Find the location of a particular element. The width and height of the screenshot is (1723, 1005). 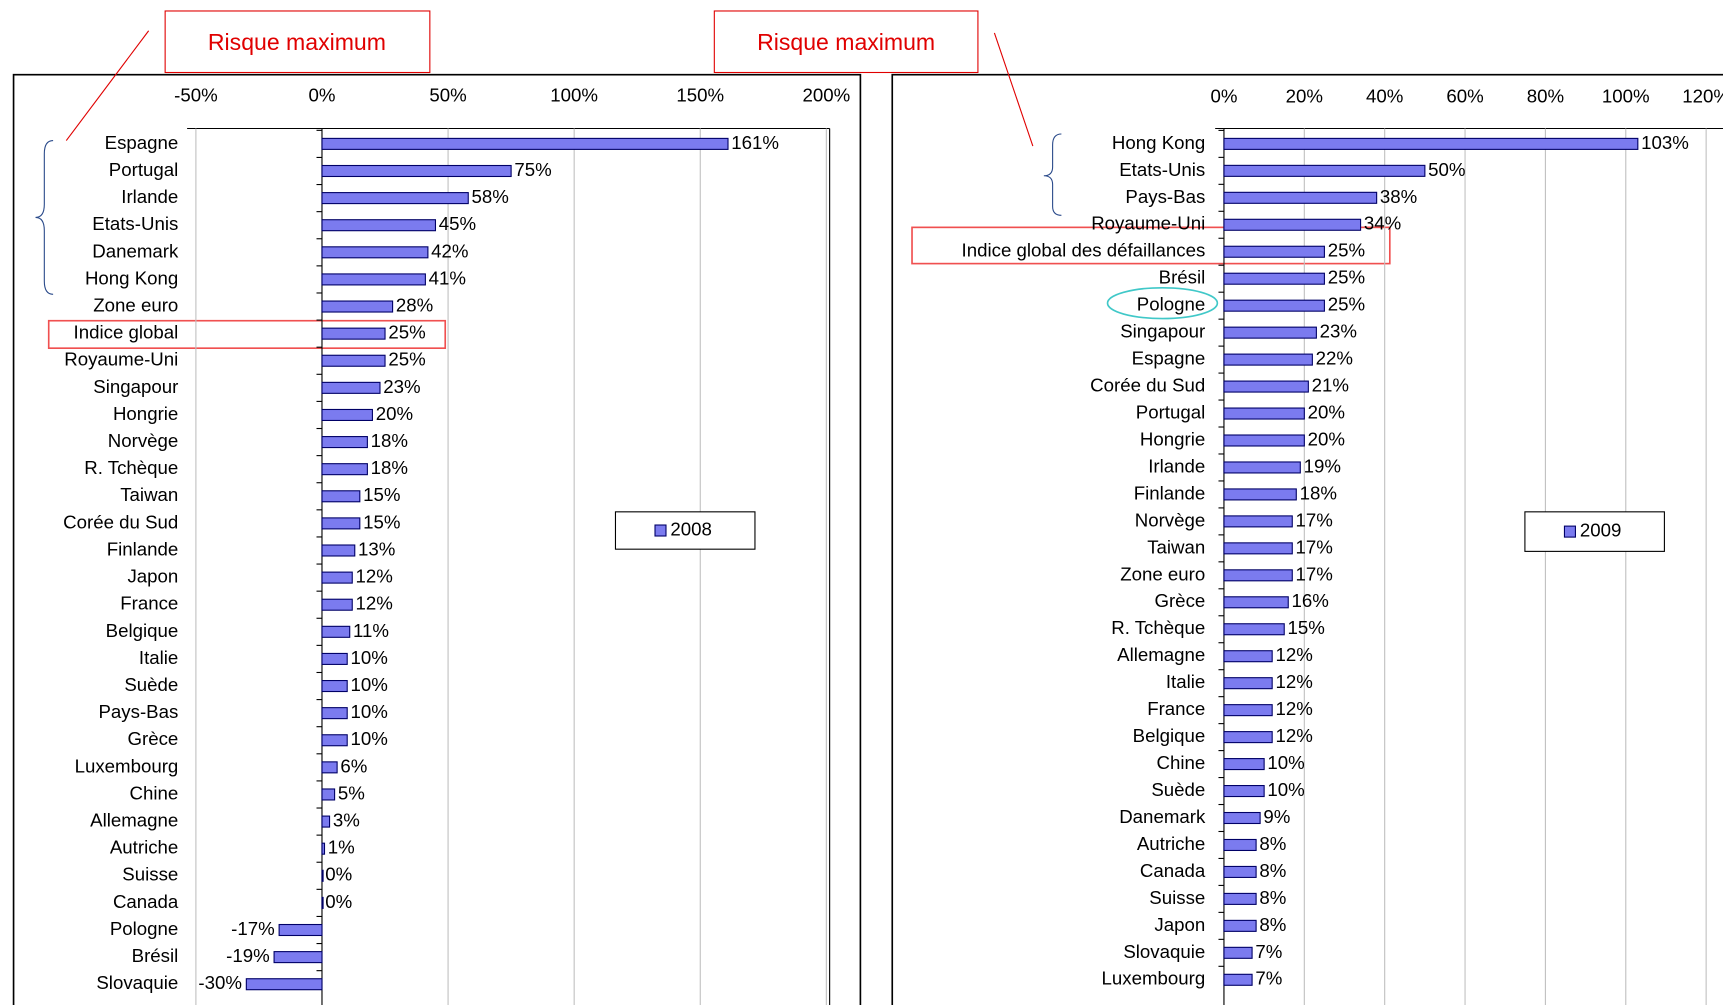

value-label: 7% is located at coordinates (1268, 951).